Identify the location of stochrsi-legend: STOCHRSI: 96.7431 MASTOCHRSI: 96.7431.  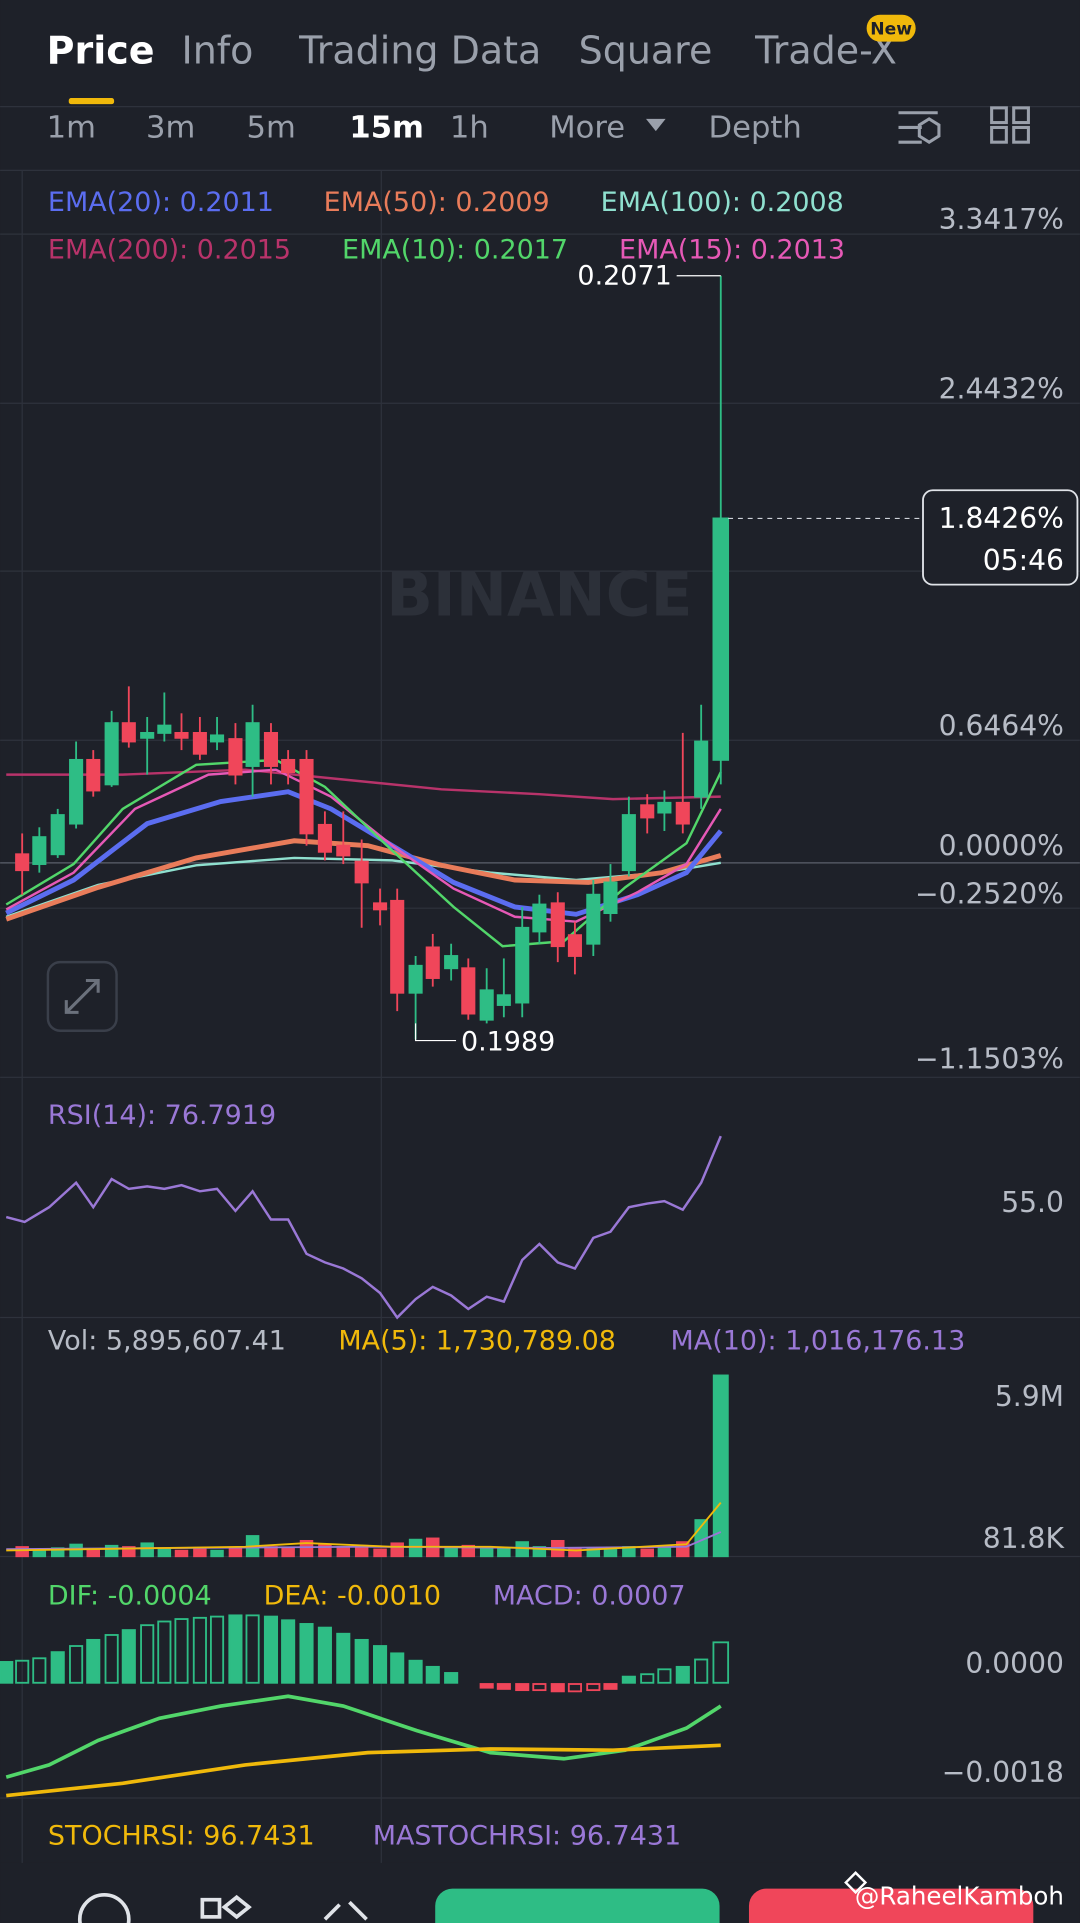
(364, 1836).